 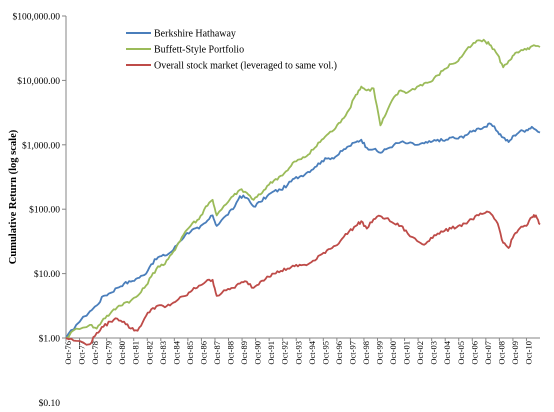 I want to click on y-tick-label: $10.00, so click(x=47, y=274).